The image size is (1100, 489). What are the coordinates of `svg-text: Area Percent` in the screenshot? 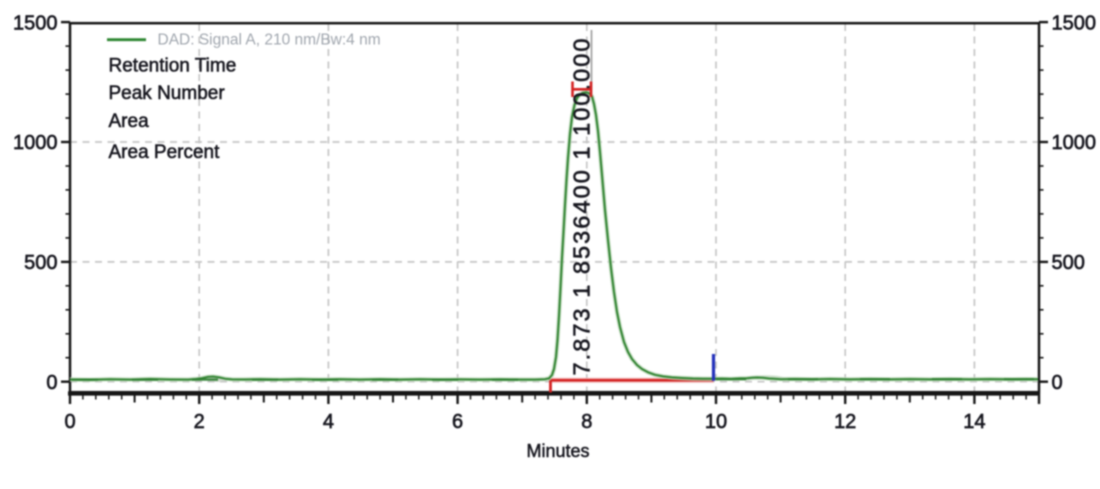 It's located at (165, 152).